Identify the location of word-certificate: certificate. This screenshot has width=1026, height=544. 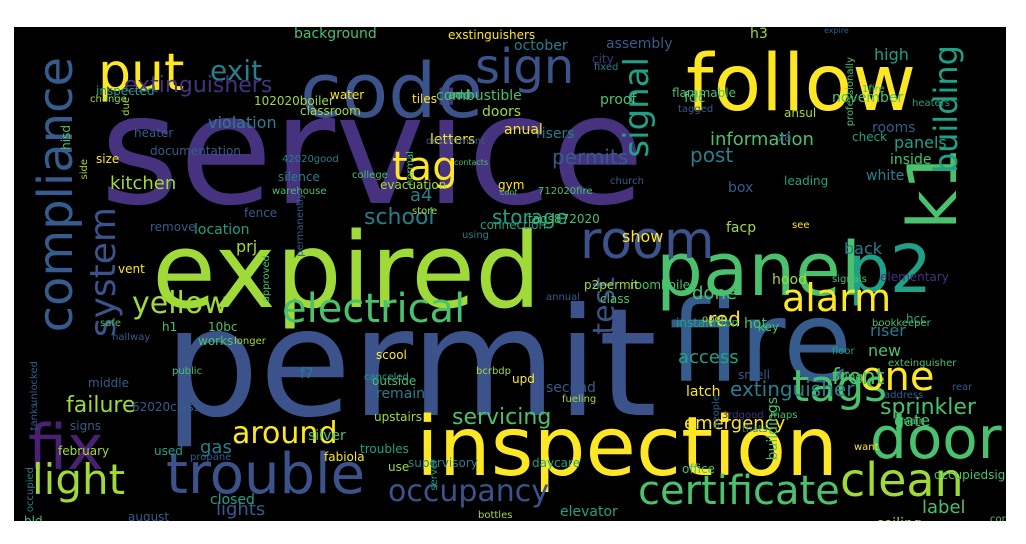
(739, 491).